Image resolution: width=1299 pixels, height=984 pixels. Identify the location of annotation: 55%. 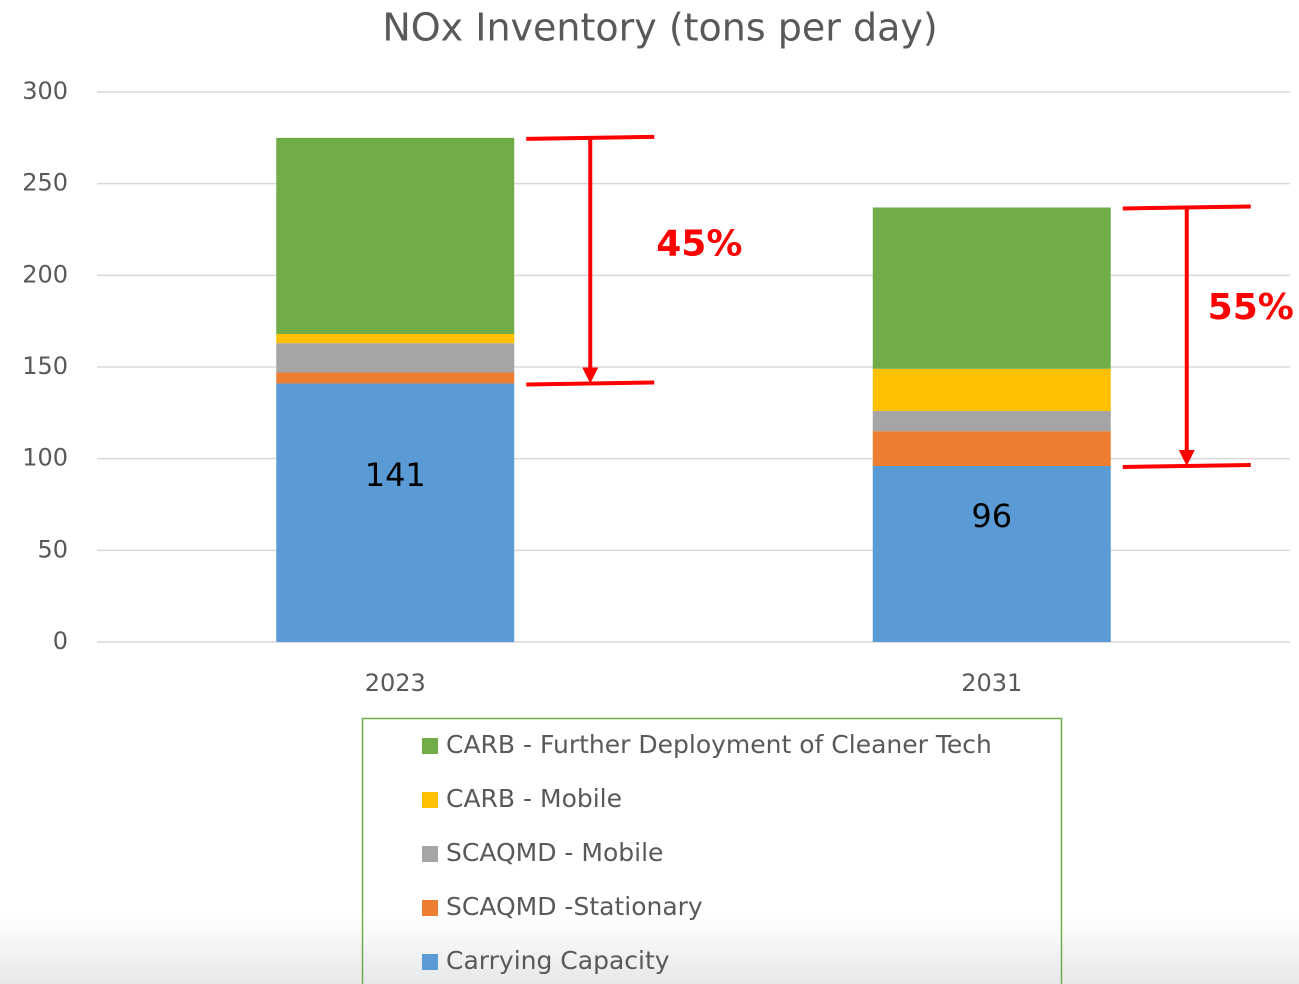
(1251, 307).